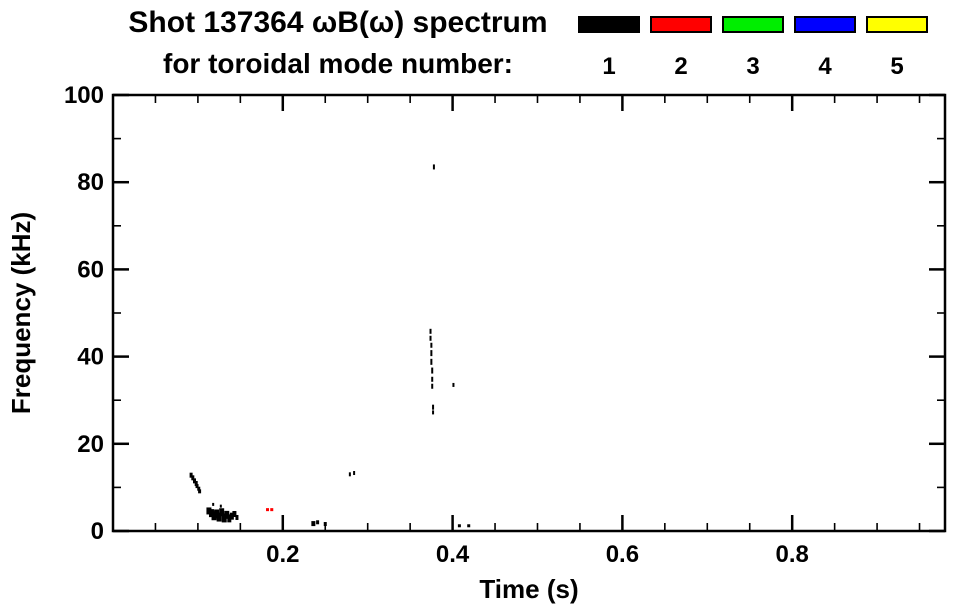  I want to click on chart-subtitle: for toroidal mode number:, so click(338, 63).